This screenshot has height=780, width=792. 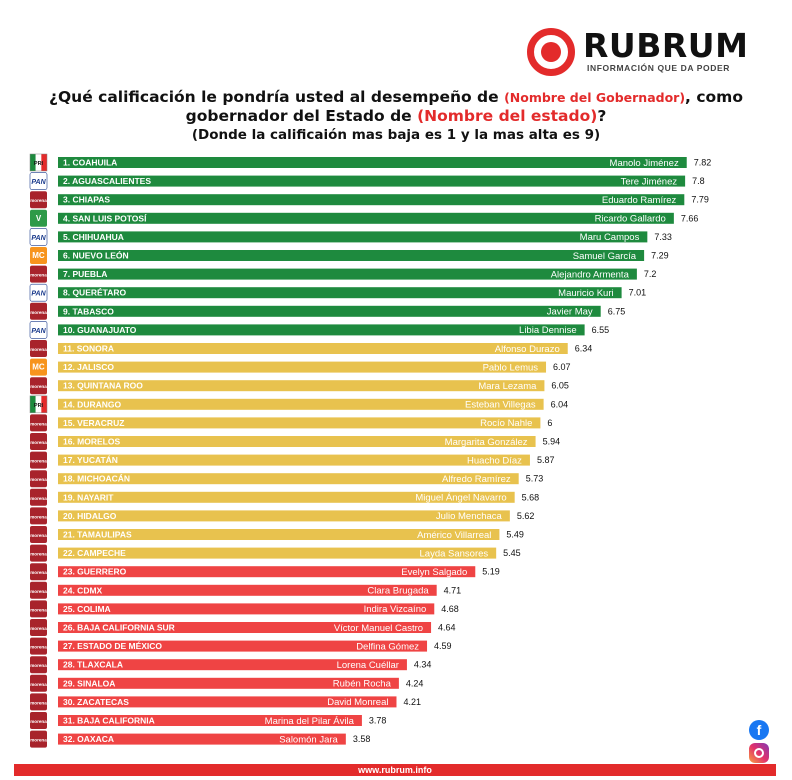 I want to click on value-label: 4.59, so click(x=443, y=646).